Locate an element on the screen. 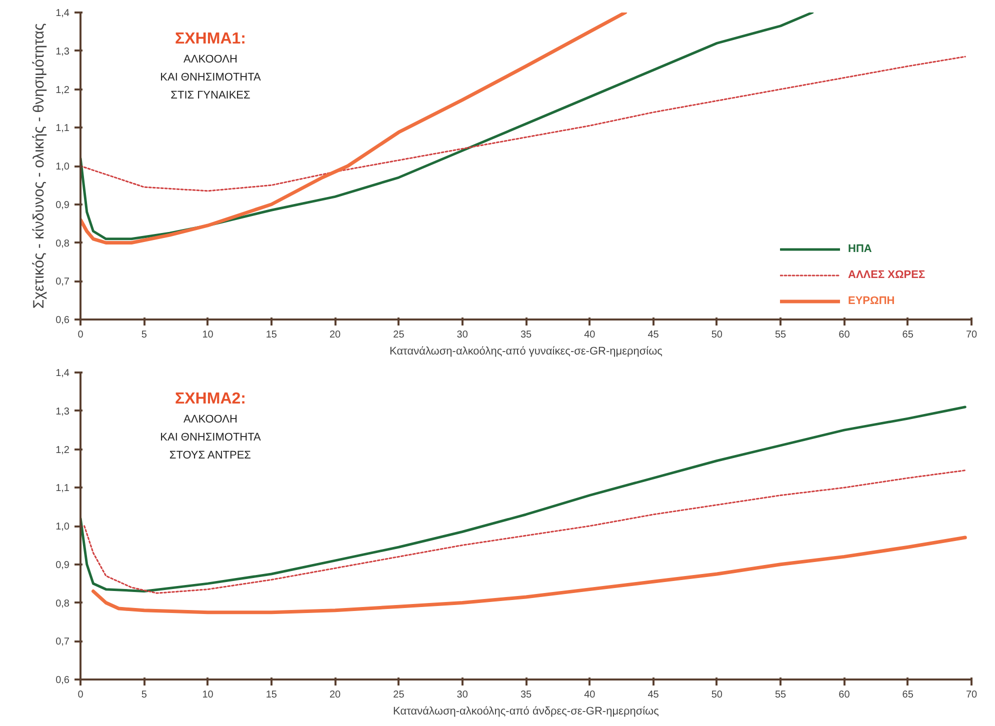 The image size is (995, 726). text: ΑΛΚΟΟΛΗ ΚΑΙ ΘΝΗΣΙΜΟΤΗΤΑ ΣΤΙΣ ΓΥΝΑΙΚΕΣ is located at coordinates (211, 78).